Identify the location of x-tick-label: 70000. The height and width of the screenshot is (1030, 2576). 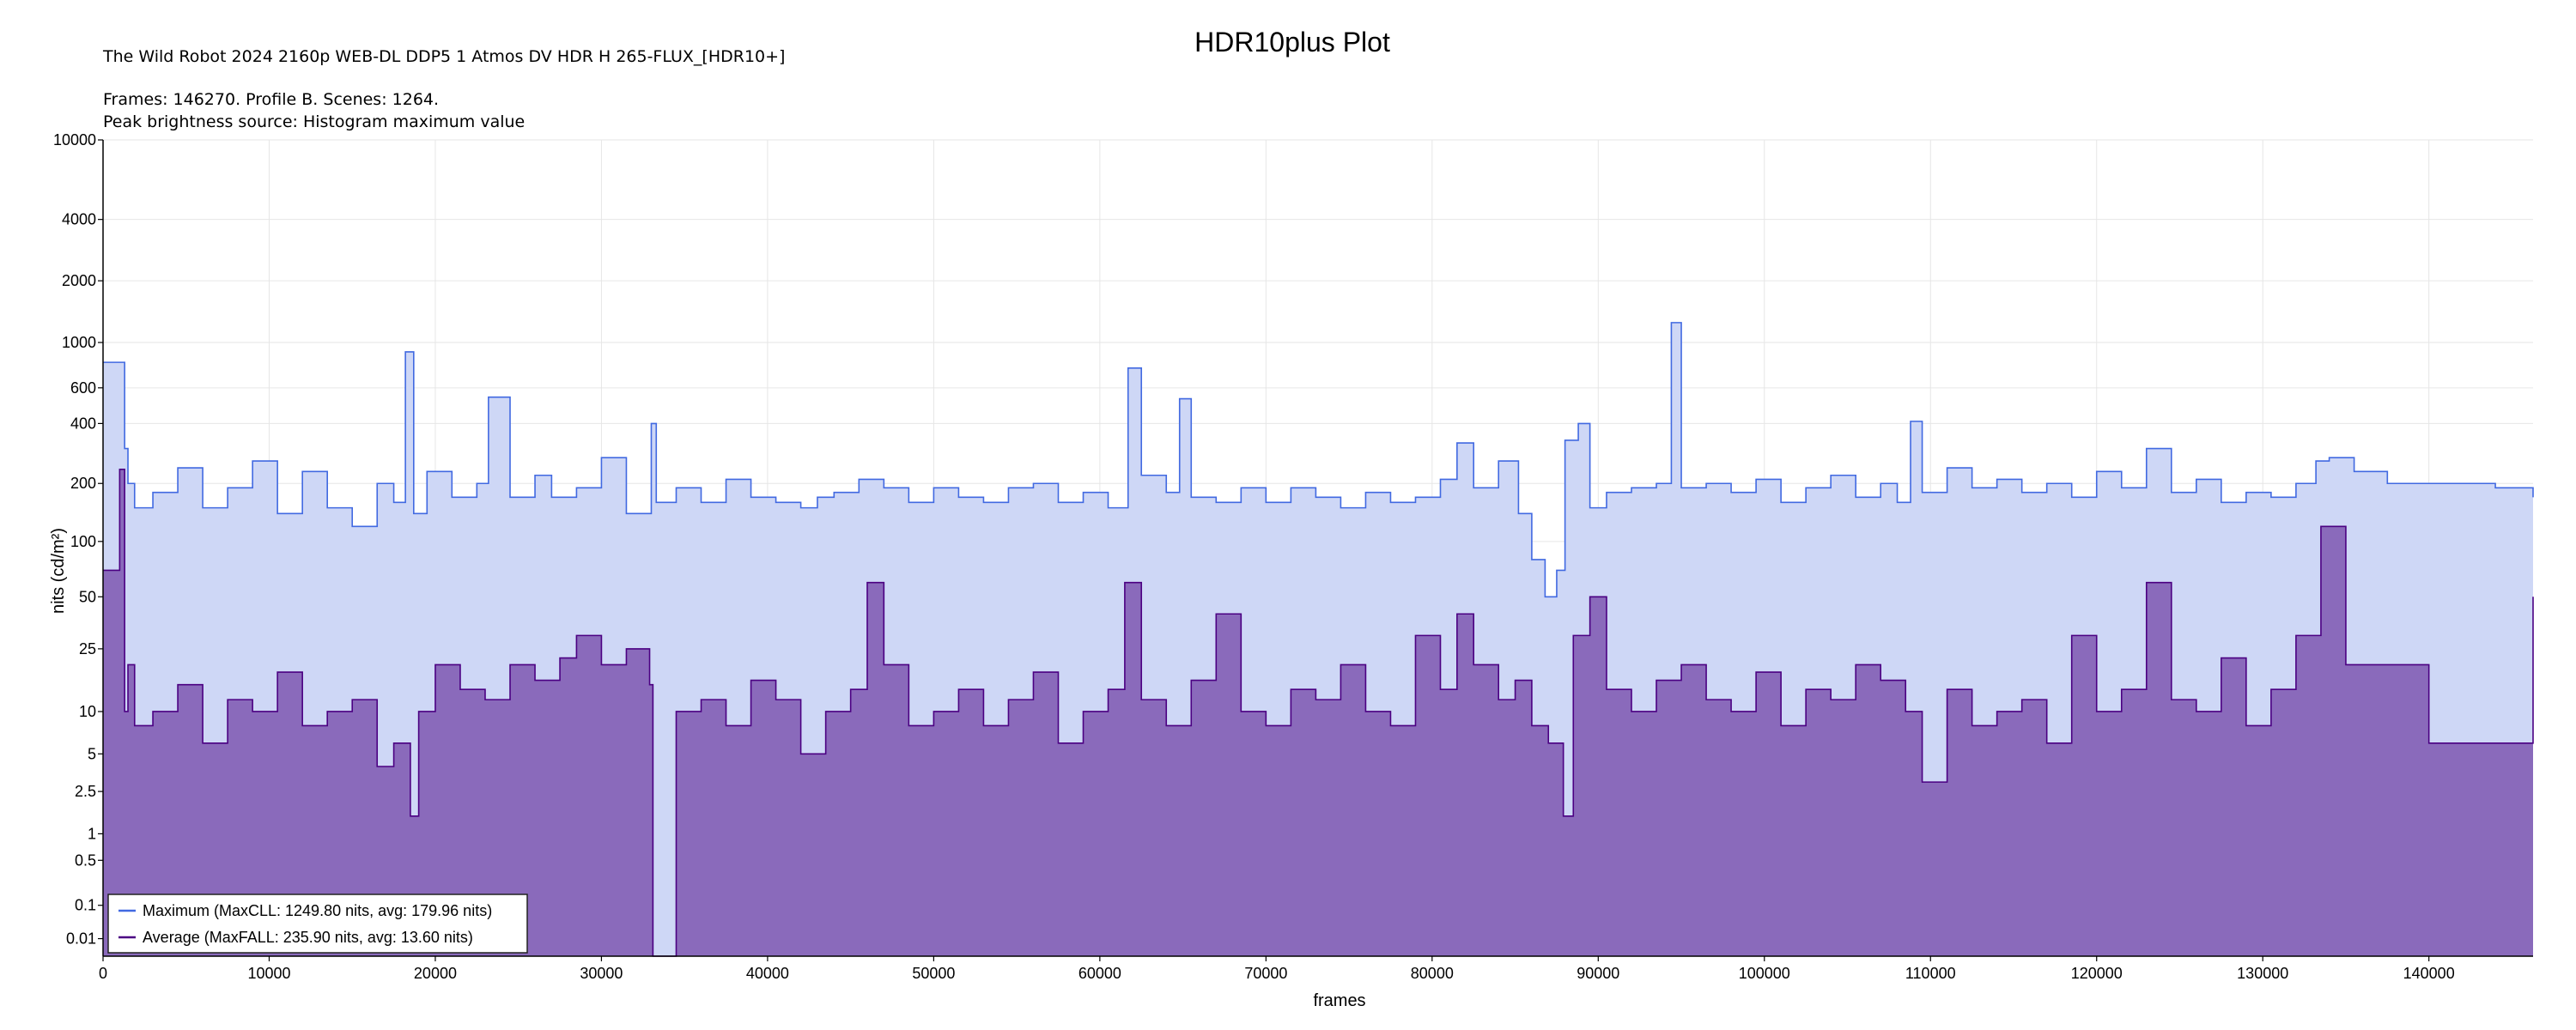
(1265, 973).